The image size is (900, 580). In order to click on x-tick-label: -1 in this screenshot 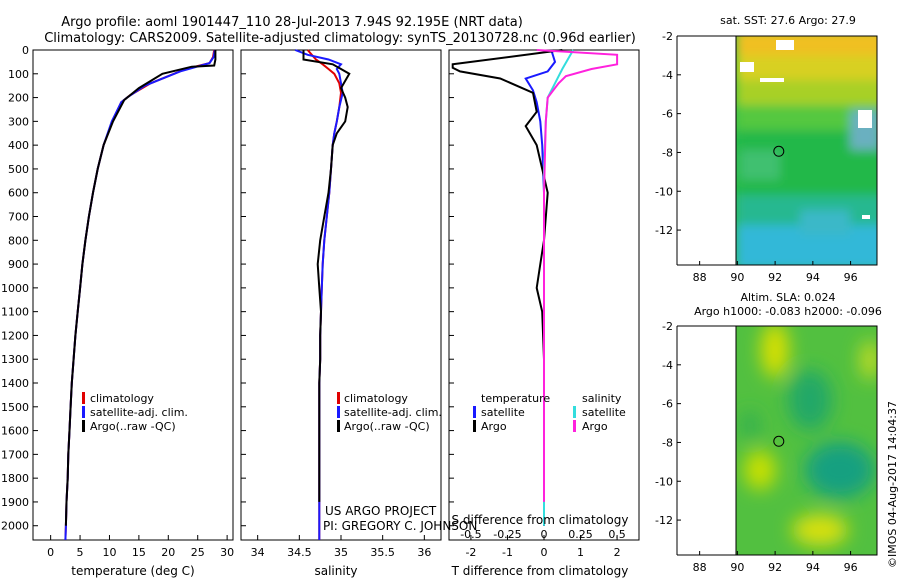, I will do `click(507, 552)`.